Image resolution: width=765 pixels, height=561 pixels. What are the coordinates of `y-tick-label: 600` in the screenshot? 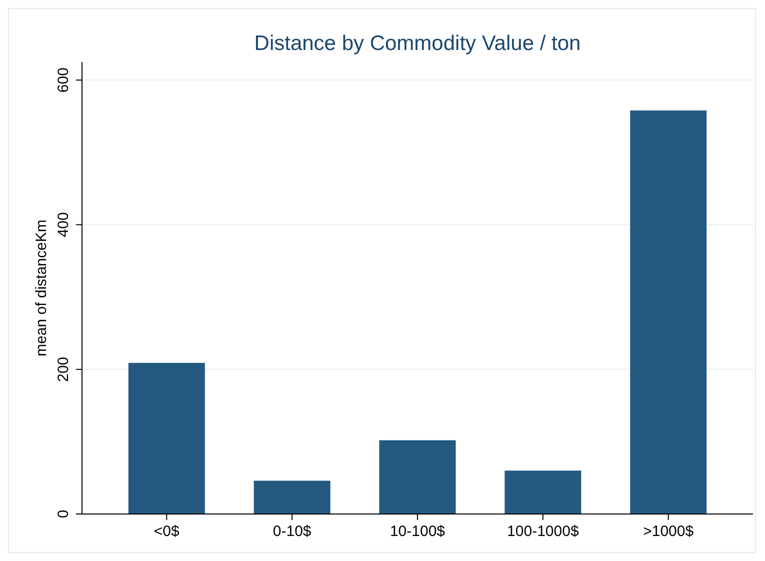 It's located at (63, 80).